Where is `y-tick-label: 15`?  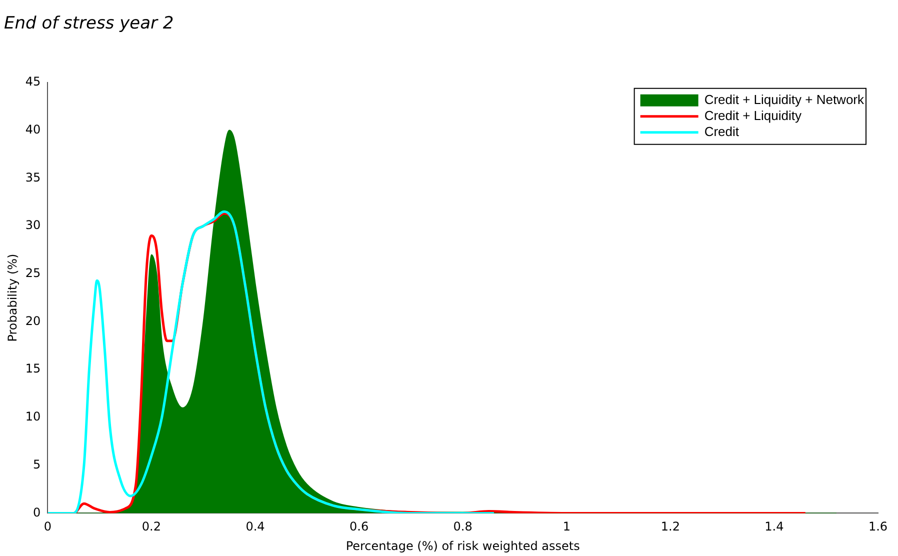
y-tick-label: 15 is located at coordinates (33, 369).